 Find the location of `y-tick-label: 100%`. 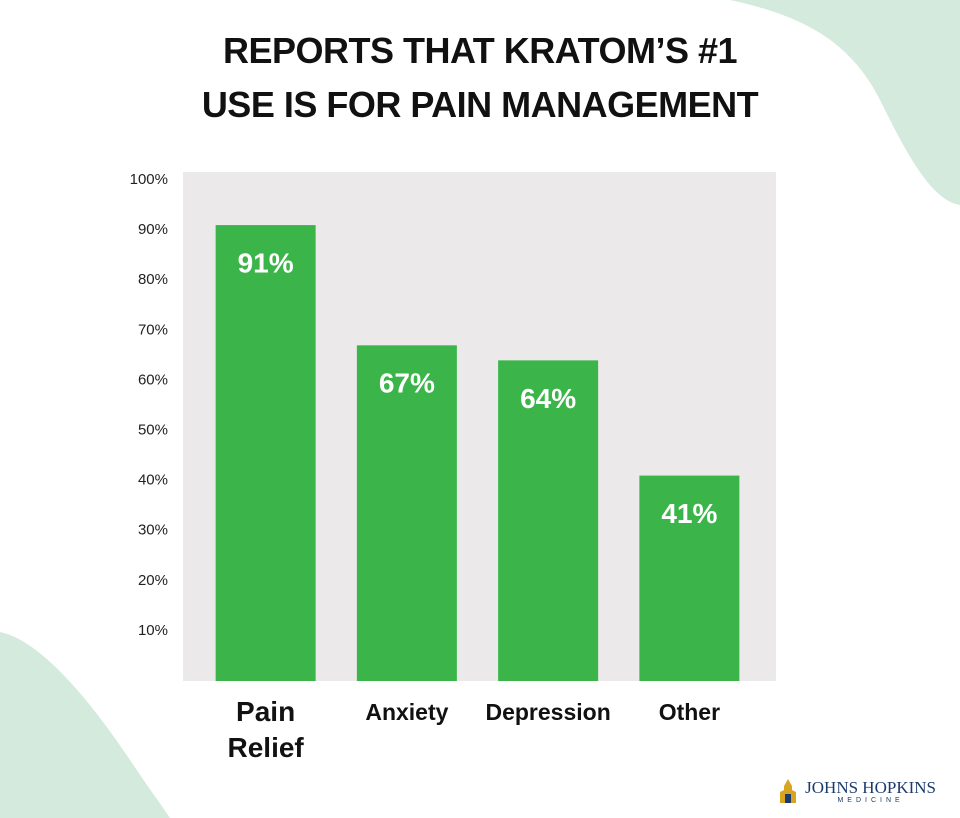

y-tick-label: 100% is located at coordinates (149, 179).